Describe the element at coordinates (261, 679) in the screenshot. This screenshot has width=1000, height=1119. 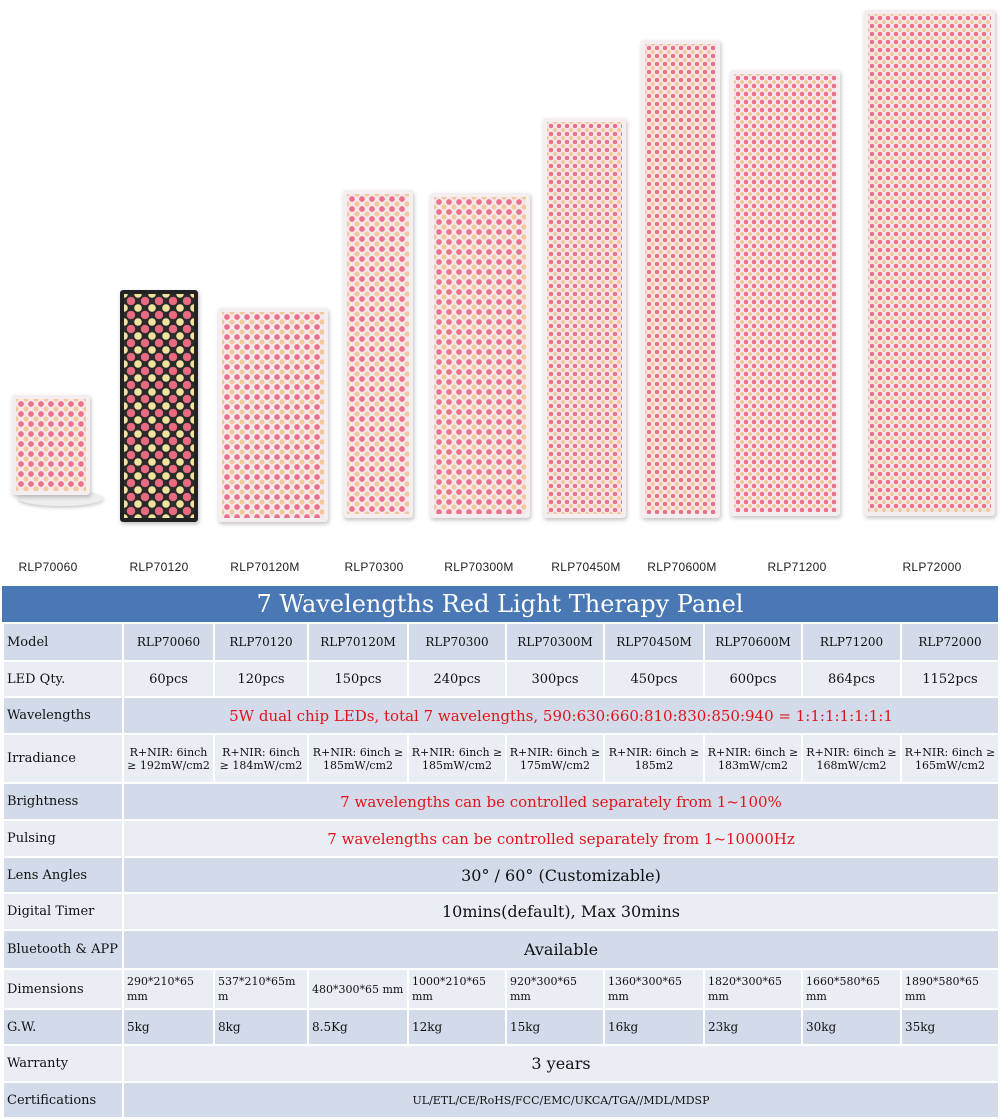
I see `led-qty-cell: 120pcs` at that location.